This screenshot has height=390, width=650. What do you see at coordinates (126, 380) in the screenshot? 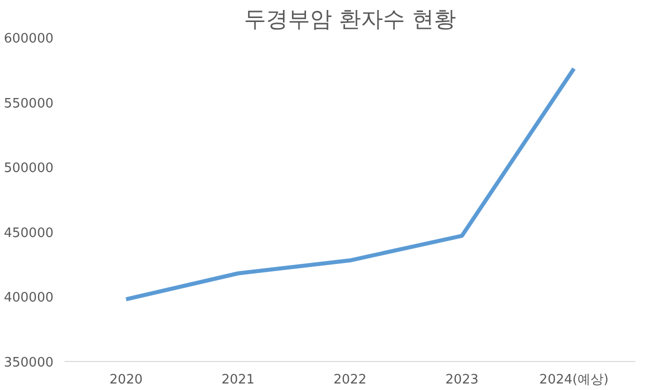
I see `x-tick-label: 2020` at bounding box center [126, 380].